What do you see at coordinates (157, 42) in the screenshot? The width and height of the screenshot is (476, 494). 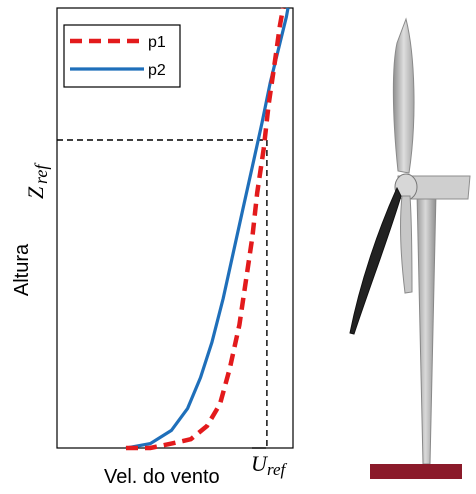 I see `legend-p1-label: p1` at bounding box center [157, 42].